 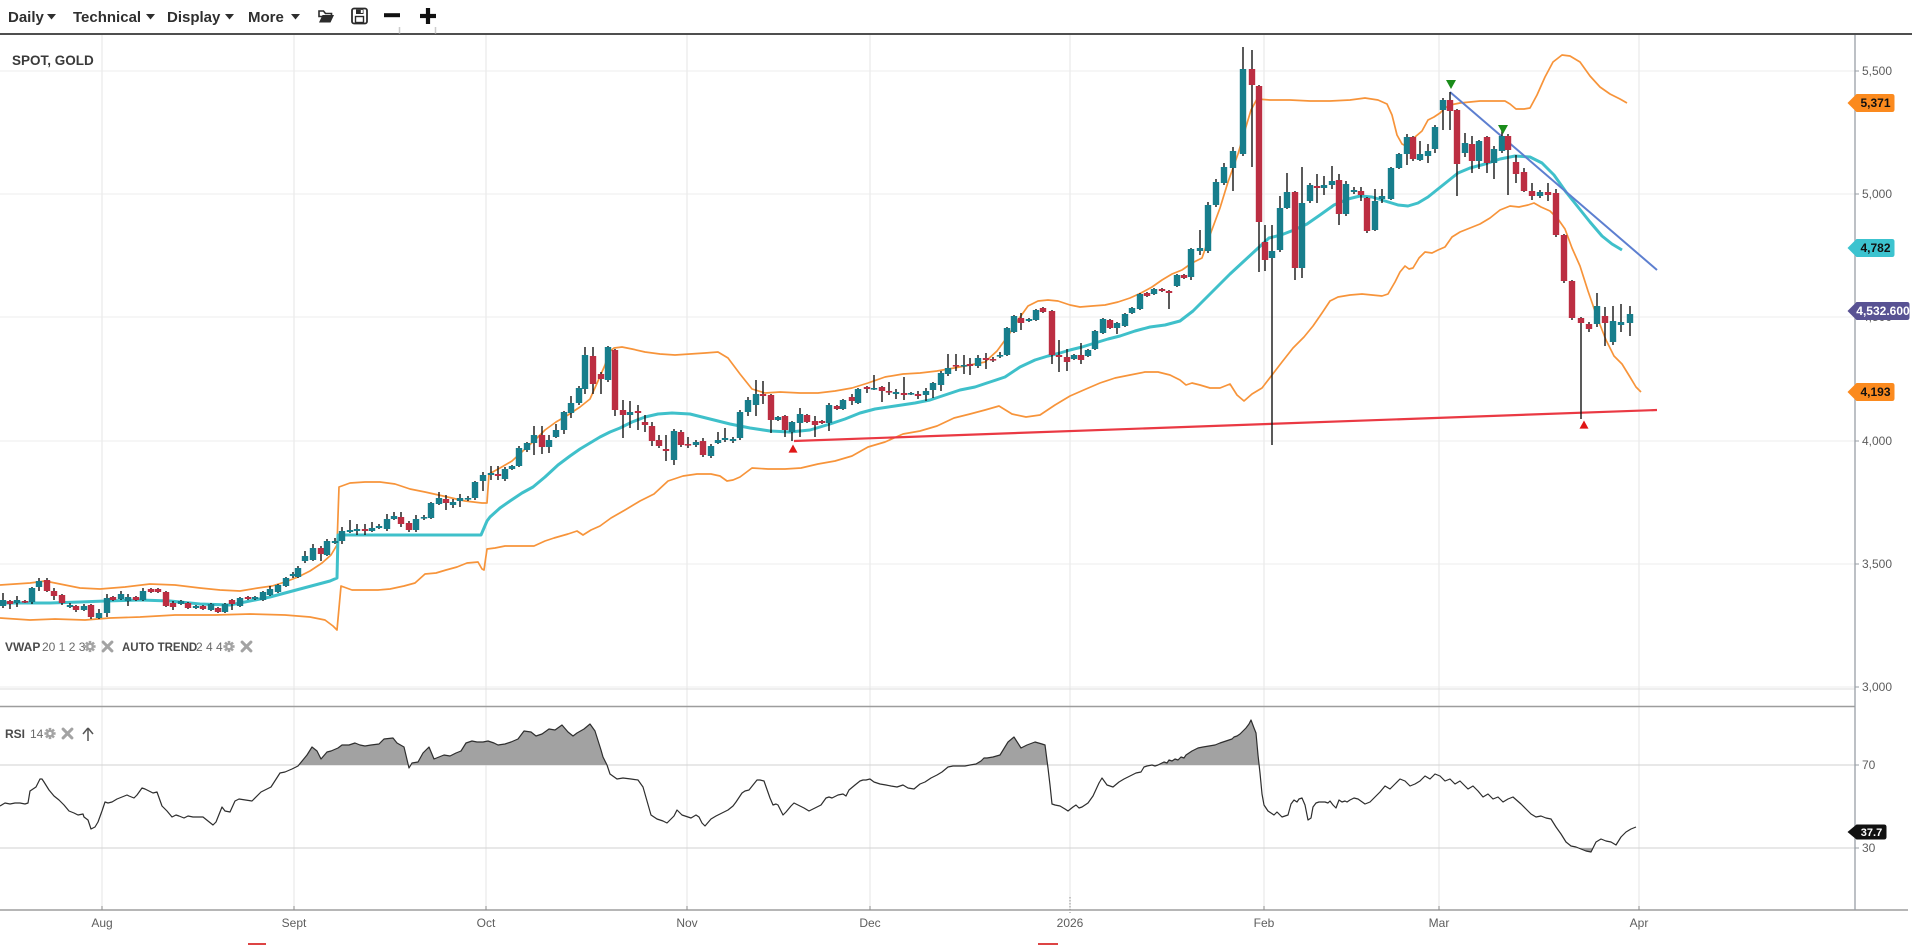 What do you see at coordinates (64, 647) in the screenshot?
I see `svg-text: 20 1 2 3` at bounding box center [64, 647].